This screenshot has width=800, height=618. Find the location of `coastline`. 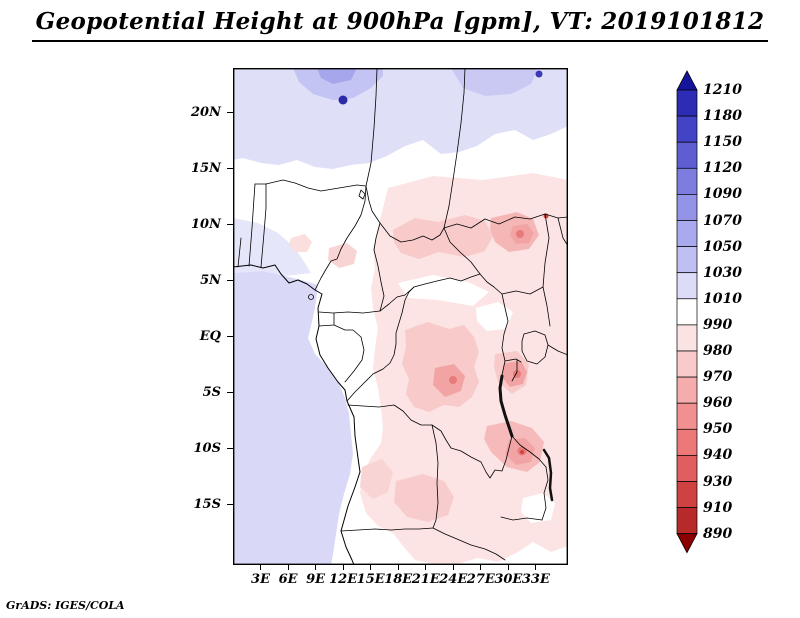

coastline is located at coordinates (297, 414).